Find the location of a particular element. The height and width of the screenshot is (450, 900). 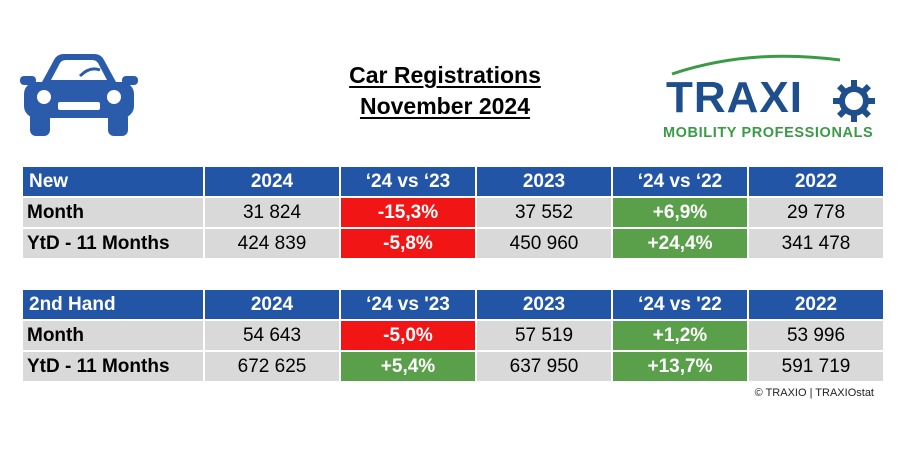

change-vs-2023: -5,0% is located at coordinates (408, 335).